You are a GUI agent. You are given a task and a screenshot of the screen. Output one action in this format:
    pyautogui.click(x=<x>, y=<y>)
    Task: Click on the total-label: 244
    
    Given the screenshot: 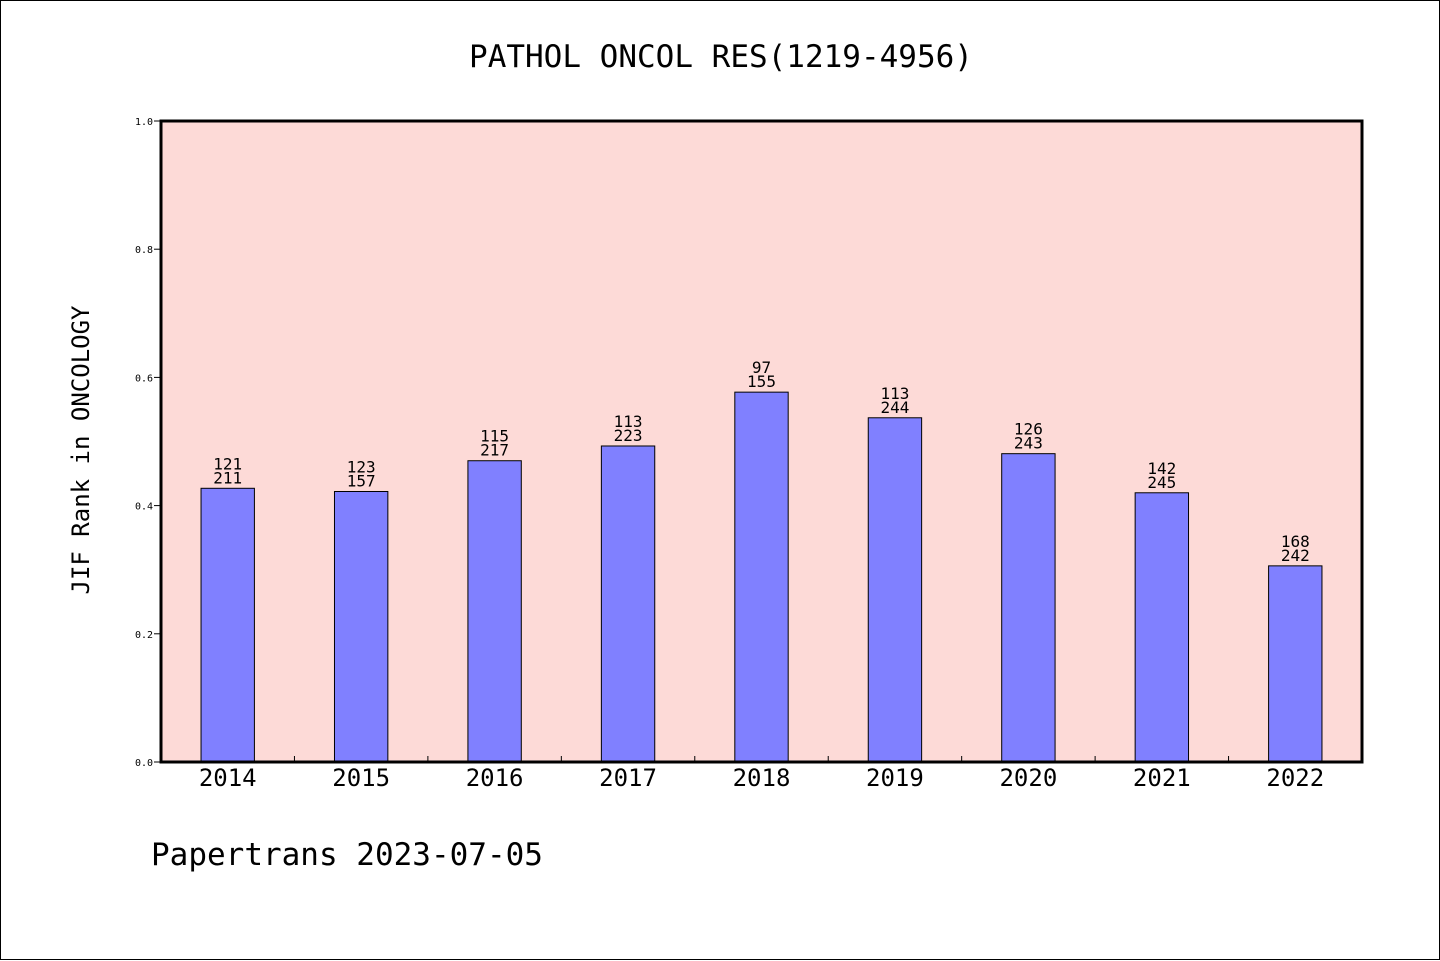 What is the action you would take?
    pyautogui.click(x=894, y=407)
    